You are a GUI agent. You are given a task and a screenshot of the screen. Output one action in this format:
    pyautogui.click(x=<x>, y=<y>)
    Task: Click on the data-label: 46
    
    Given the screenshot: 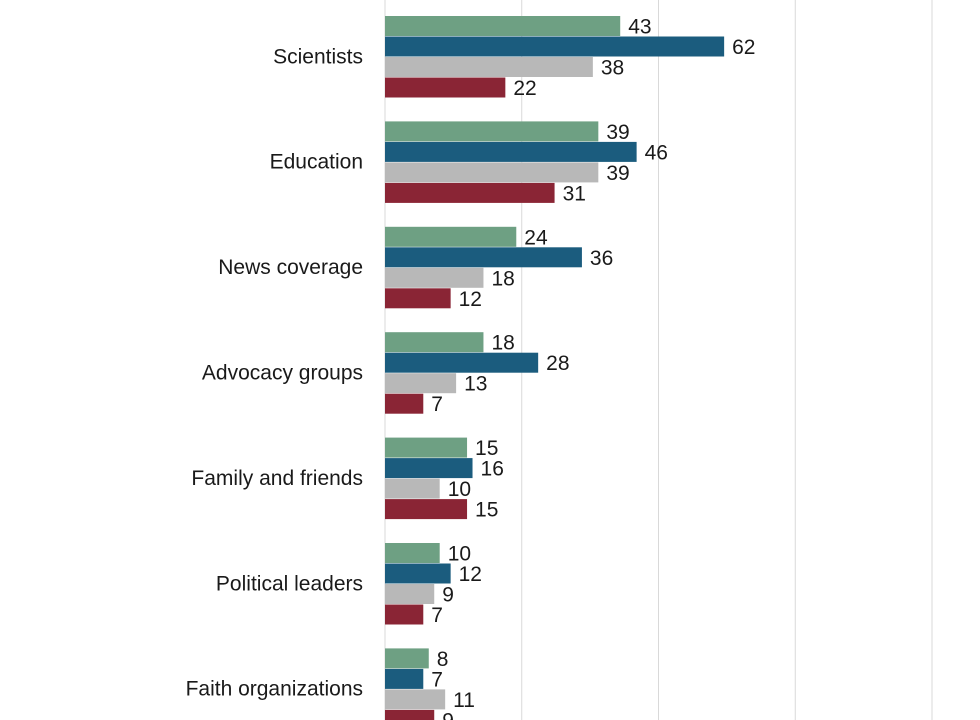 What is the action you would take?
    pyautogui.click(x=656, y=152)
    